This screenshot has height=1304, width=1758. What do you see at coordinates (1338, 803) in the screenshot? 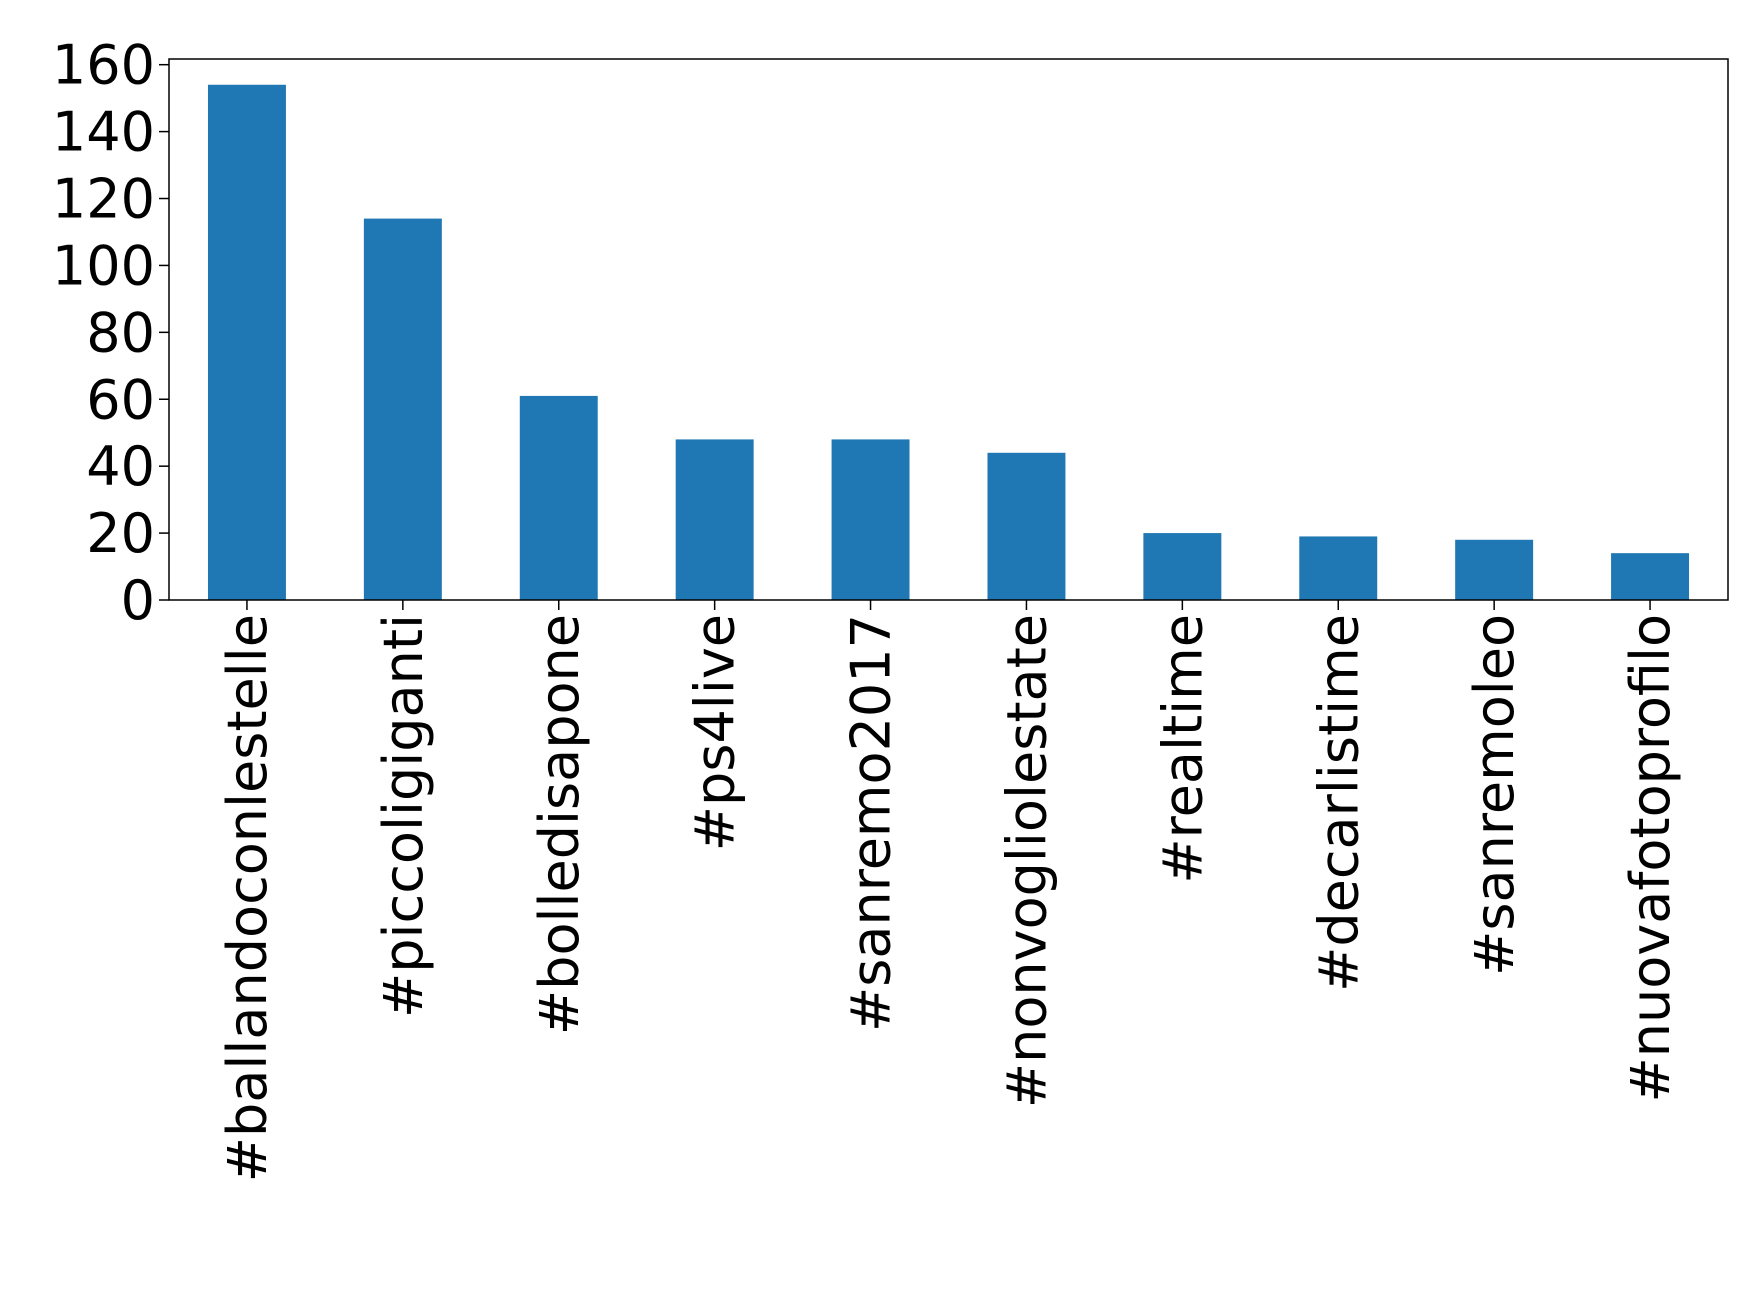
I see `x-tick-label: #decarlistime` at bounding box center [1338, 803].